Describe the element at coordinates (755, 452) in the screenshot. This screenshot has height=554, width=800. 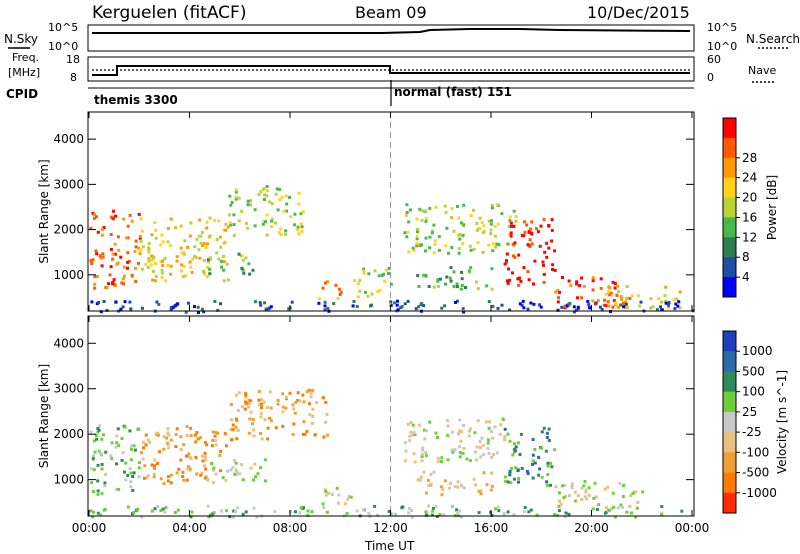
I see `velocity-colorbar-tick-label: -100` at that location.